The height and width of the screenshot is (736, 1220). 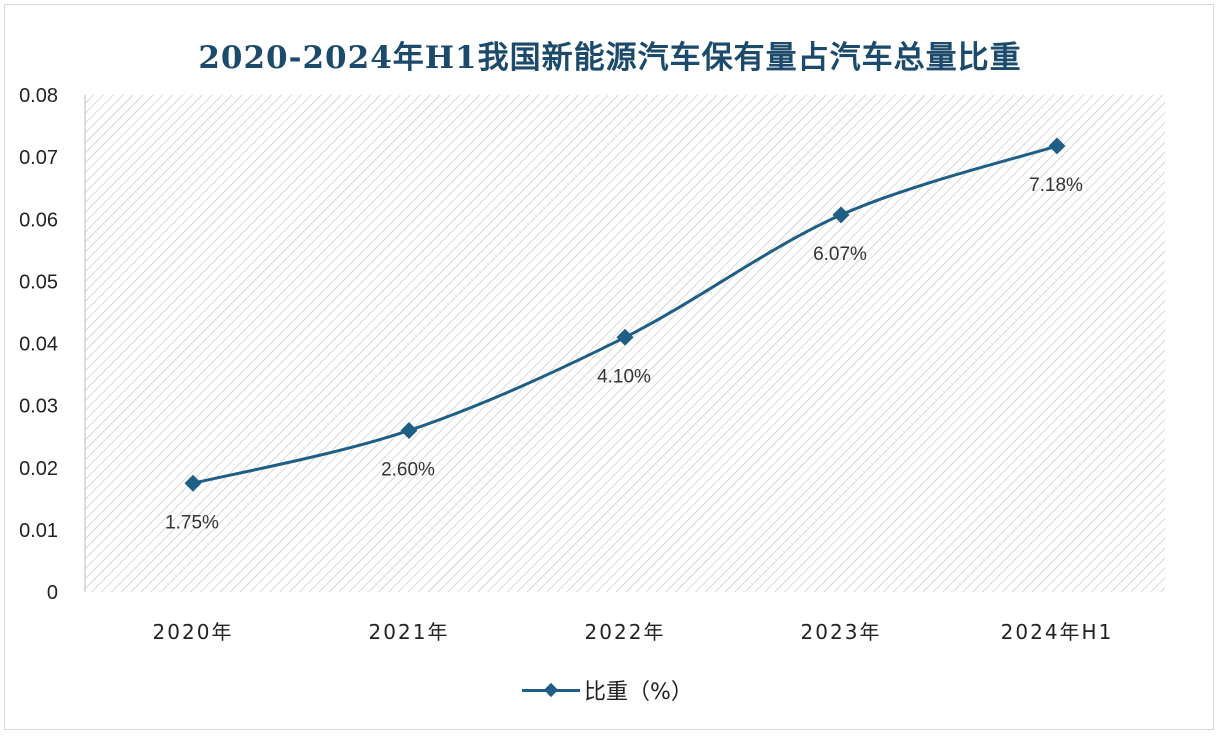 I want to click on y-tick-label: 0.04, so click(x=38, y=345).